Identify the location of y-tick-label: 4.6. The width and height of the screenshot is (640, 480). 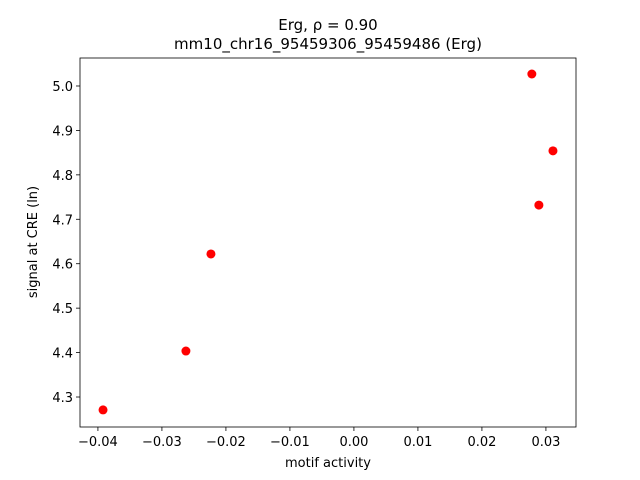
(62, 265).